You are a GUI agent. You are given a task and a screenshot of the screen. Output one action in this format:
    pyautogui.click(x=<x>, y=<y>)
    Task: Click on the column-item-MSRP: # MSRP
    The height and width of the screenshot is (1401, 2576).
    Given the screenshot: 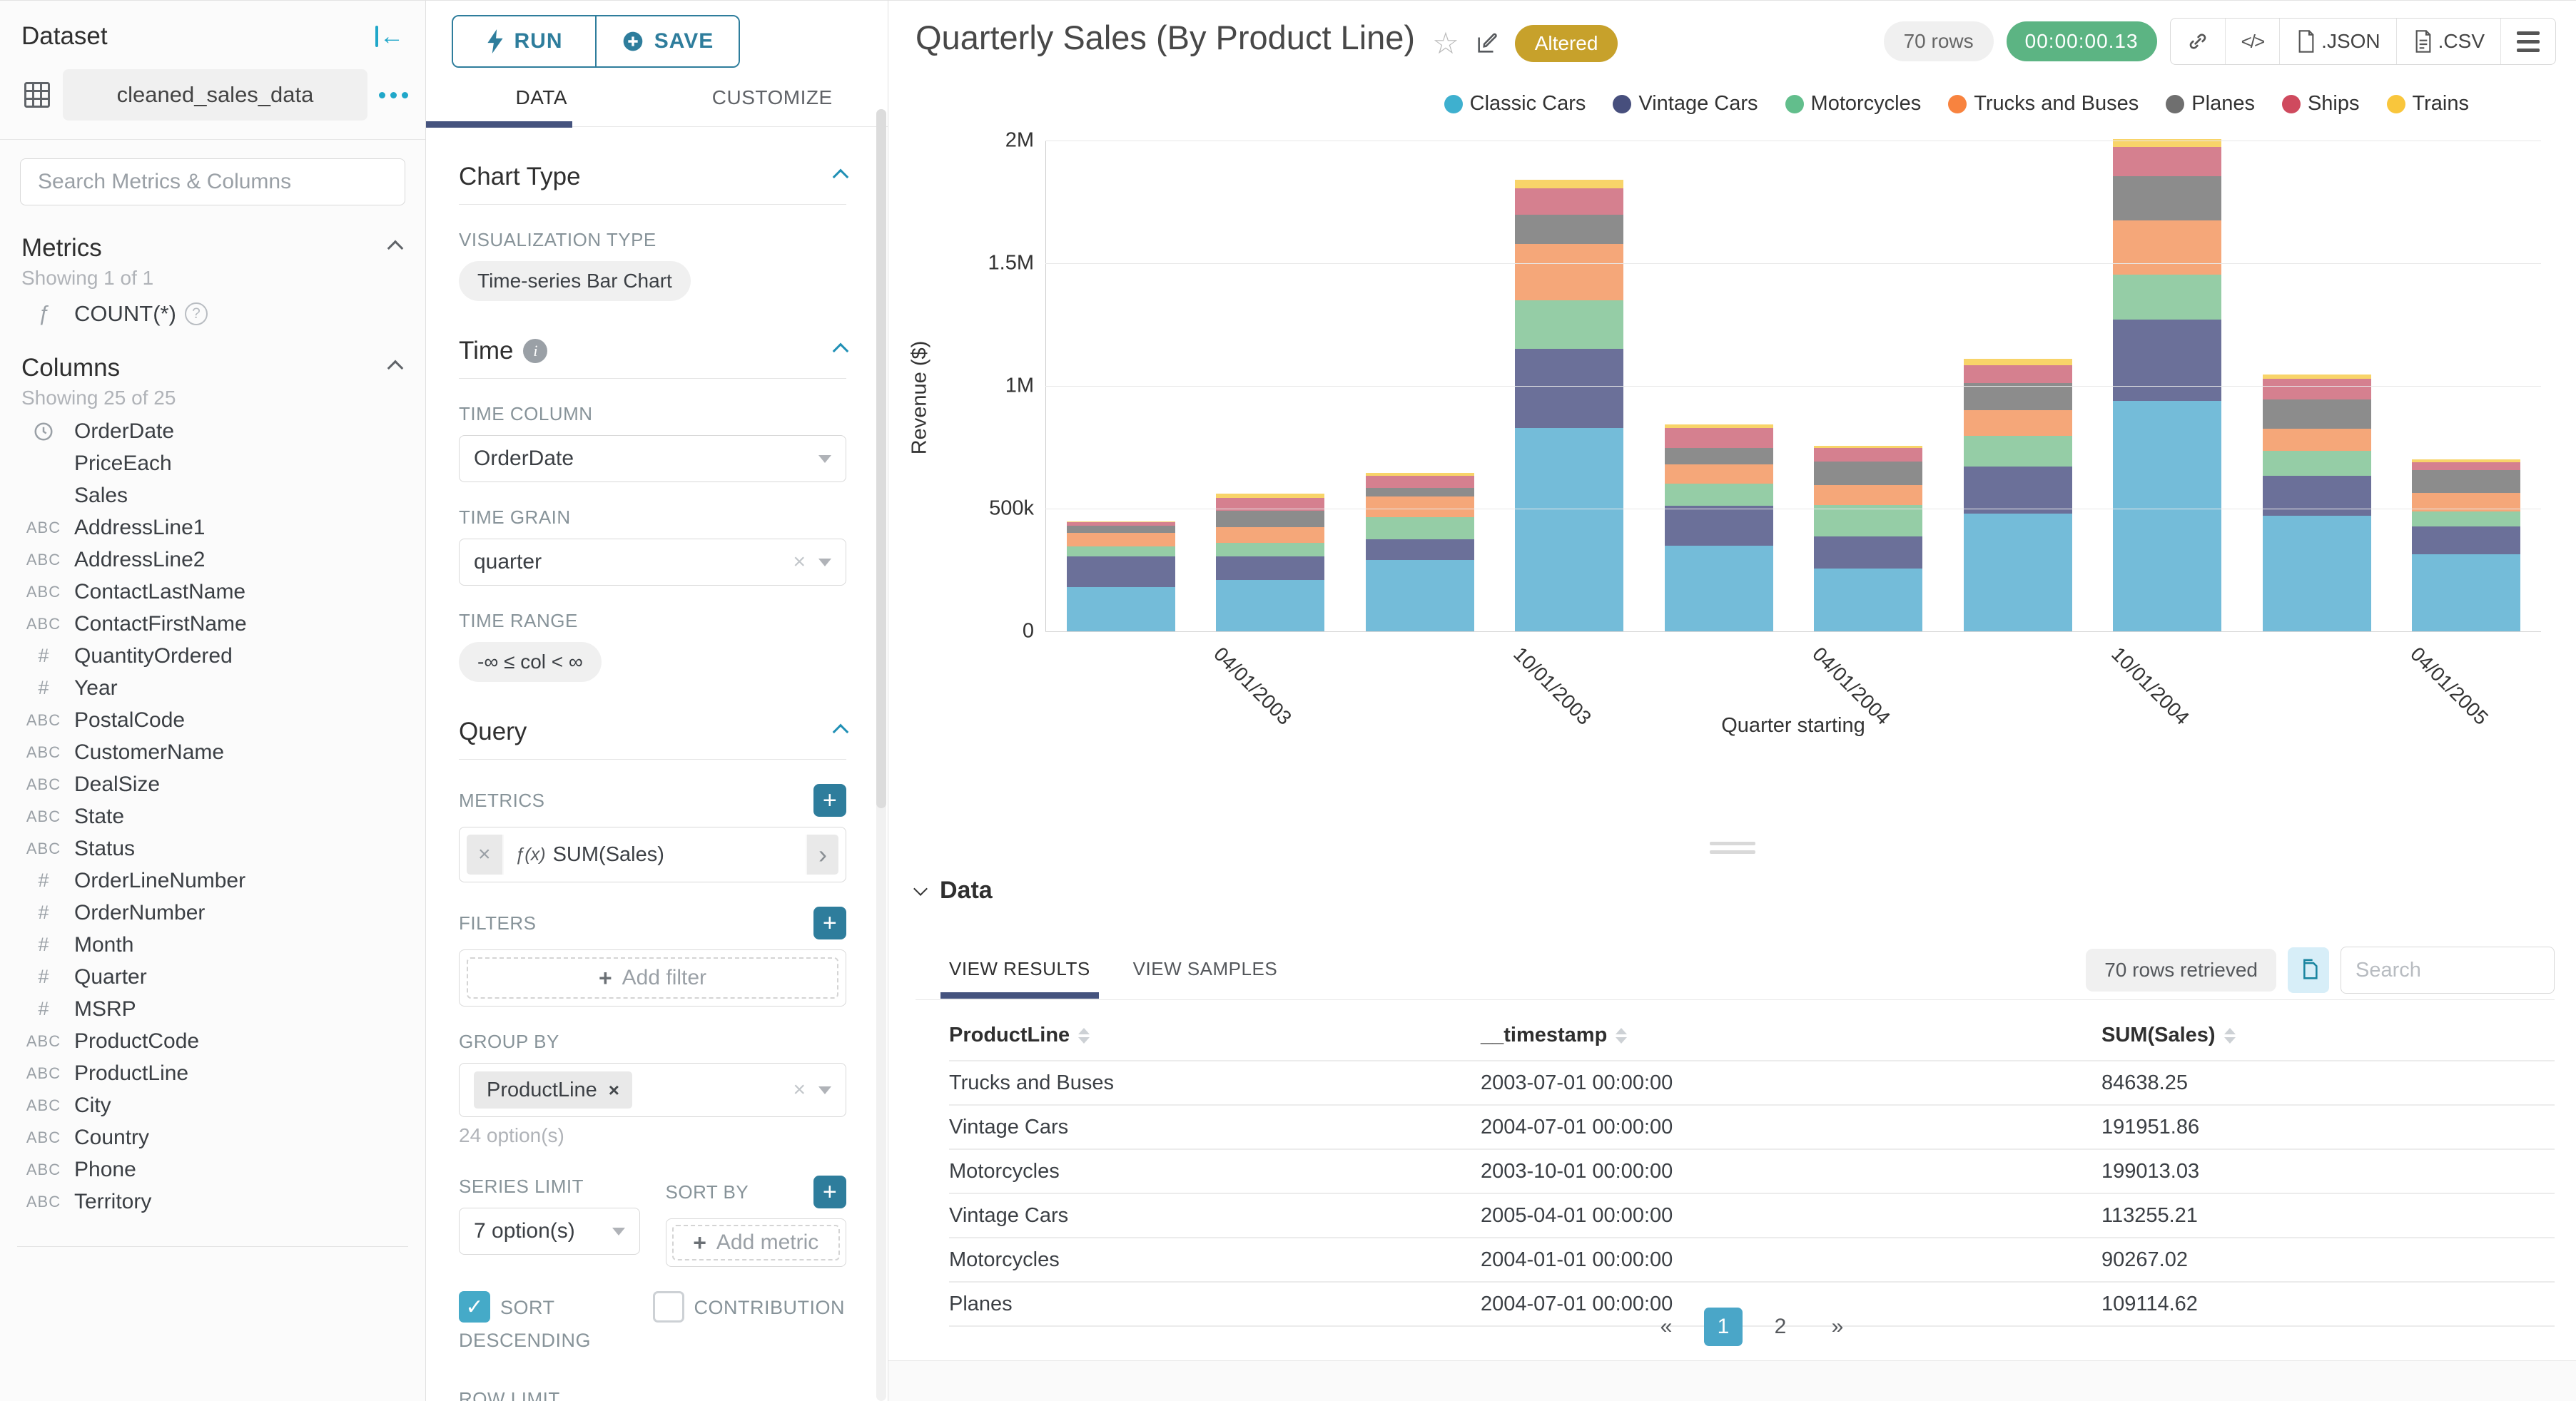 What is the action you would take?
    pyautogui.click(x=212, y=1009)
    